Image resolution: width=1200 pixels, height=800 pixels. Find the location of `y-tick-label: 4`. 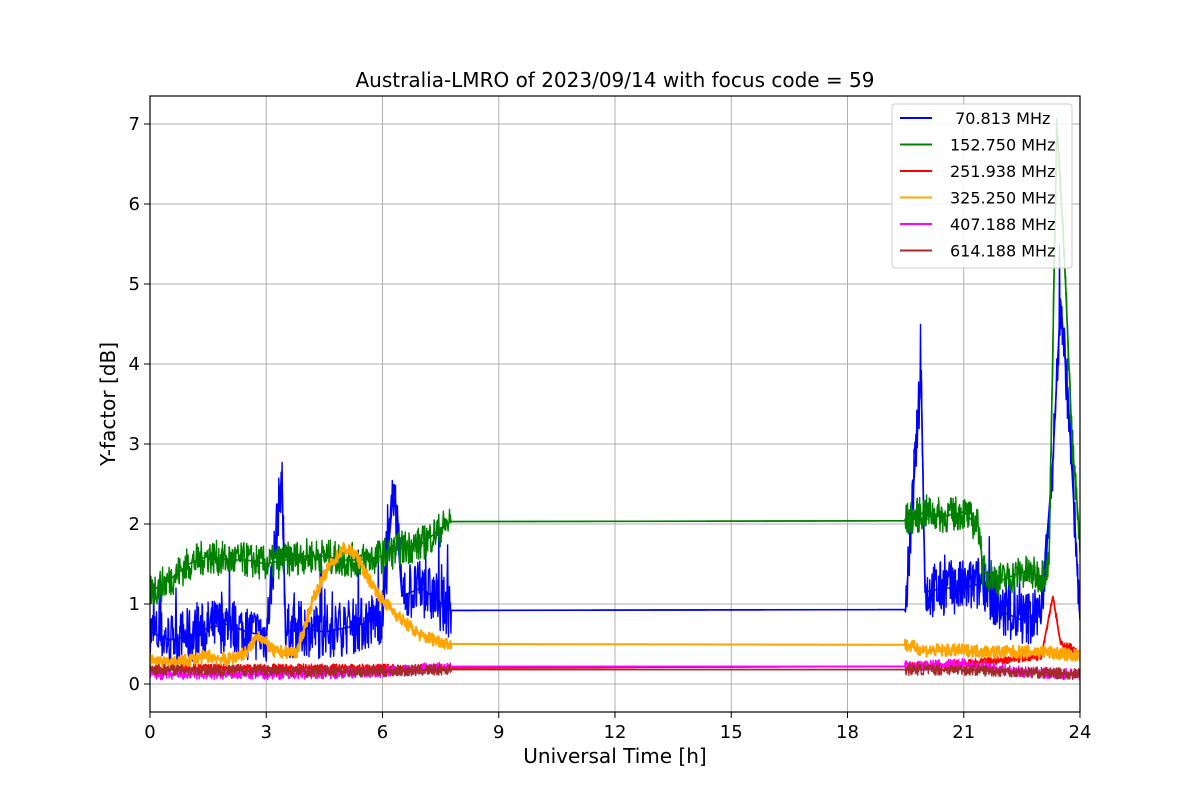

y-tick-label: 4 is located at coordinates (134, 364).